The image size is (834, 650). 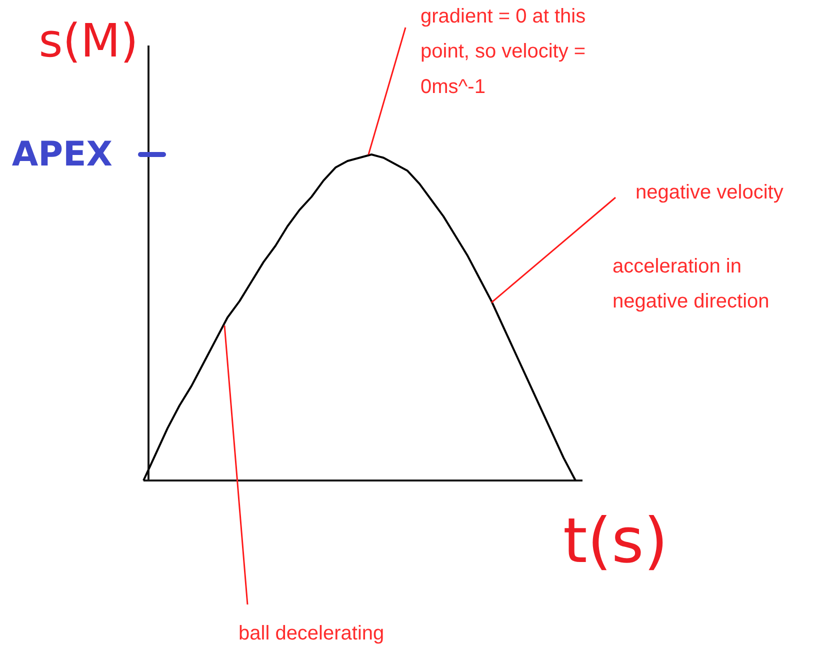 I want to click on text: gradient = 0 at this point, so velocity = 0ms^-1, so click(x=503, y=52).